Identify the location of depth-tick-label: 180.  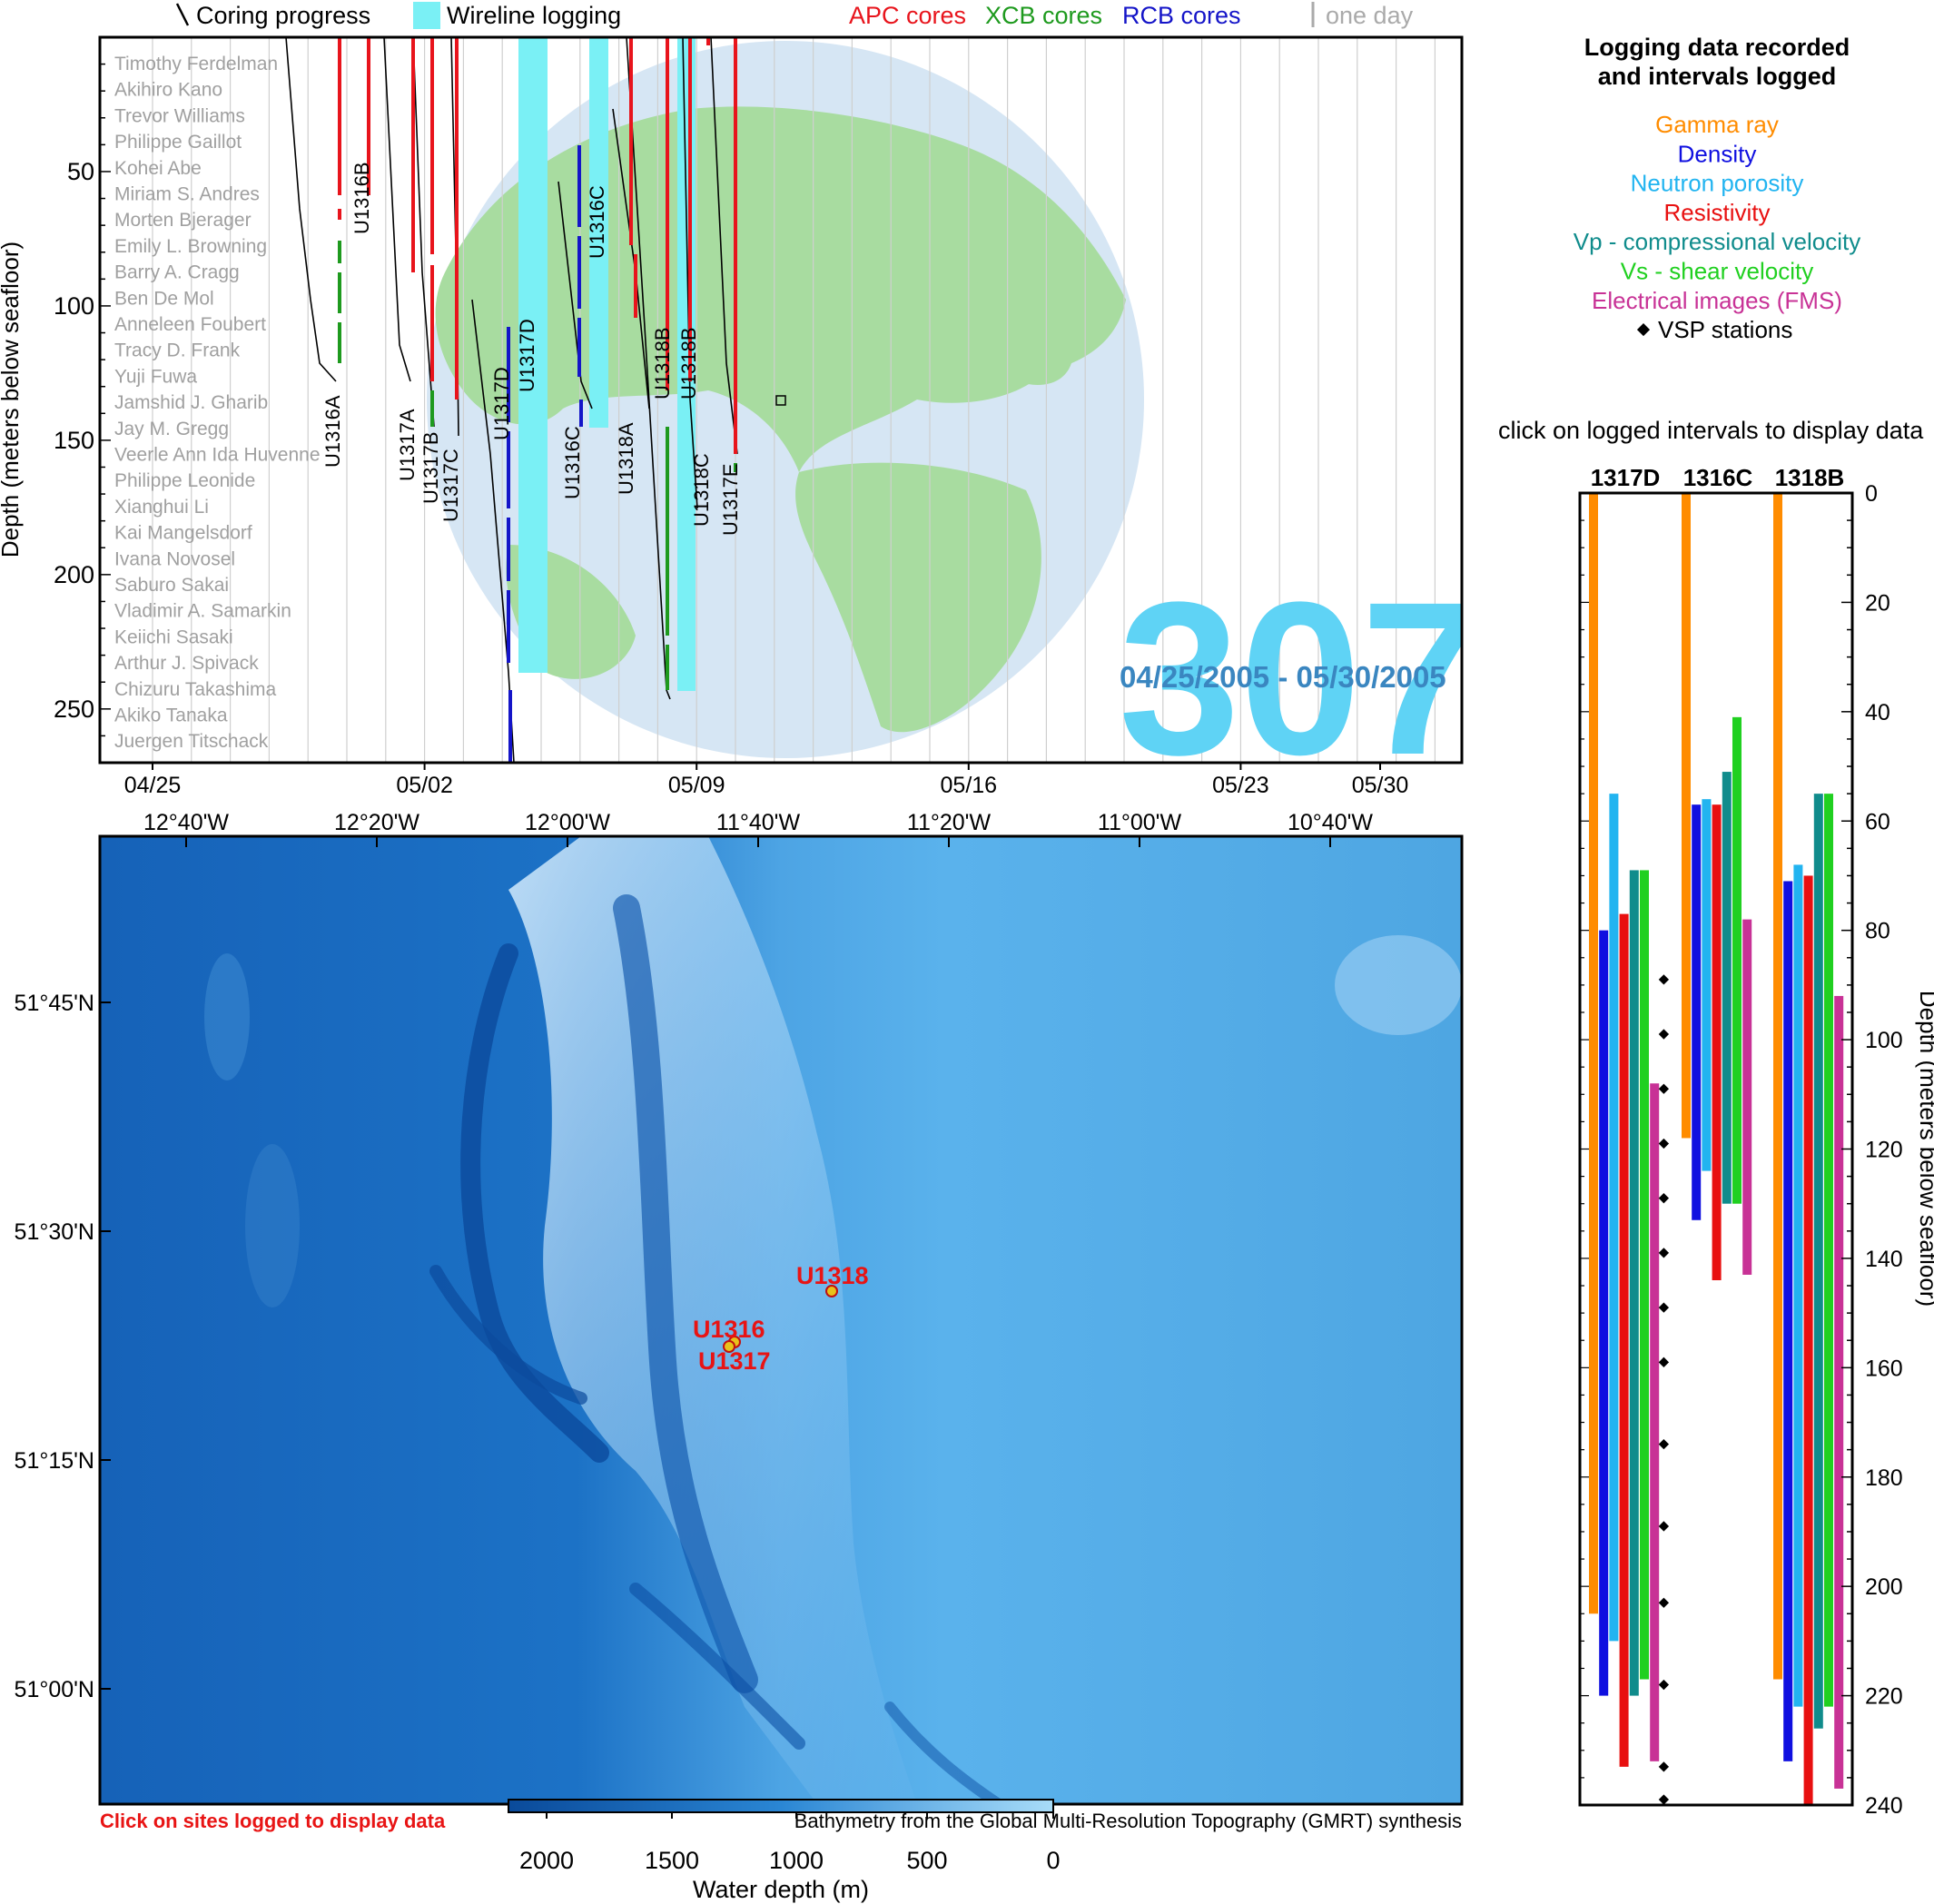
(1884, 1478).